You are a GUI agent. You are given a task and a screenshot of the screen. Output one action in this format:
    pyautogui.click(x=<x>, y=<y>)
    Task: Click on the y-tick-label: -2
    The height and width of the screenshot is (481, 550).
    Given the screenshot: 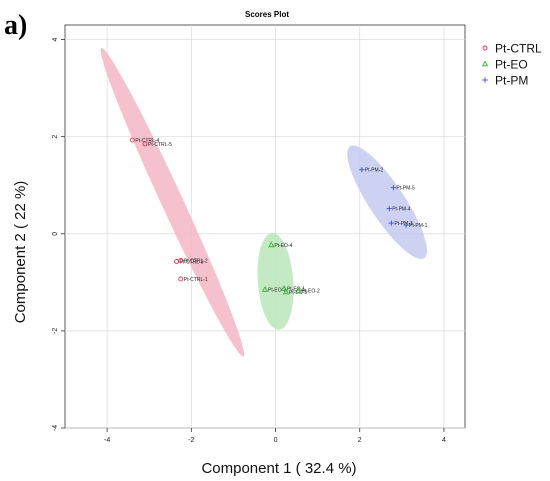 What is the action you would take?
    pyautogui.click(x=55, y=331)
    